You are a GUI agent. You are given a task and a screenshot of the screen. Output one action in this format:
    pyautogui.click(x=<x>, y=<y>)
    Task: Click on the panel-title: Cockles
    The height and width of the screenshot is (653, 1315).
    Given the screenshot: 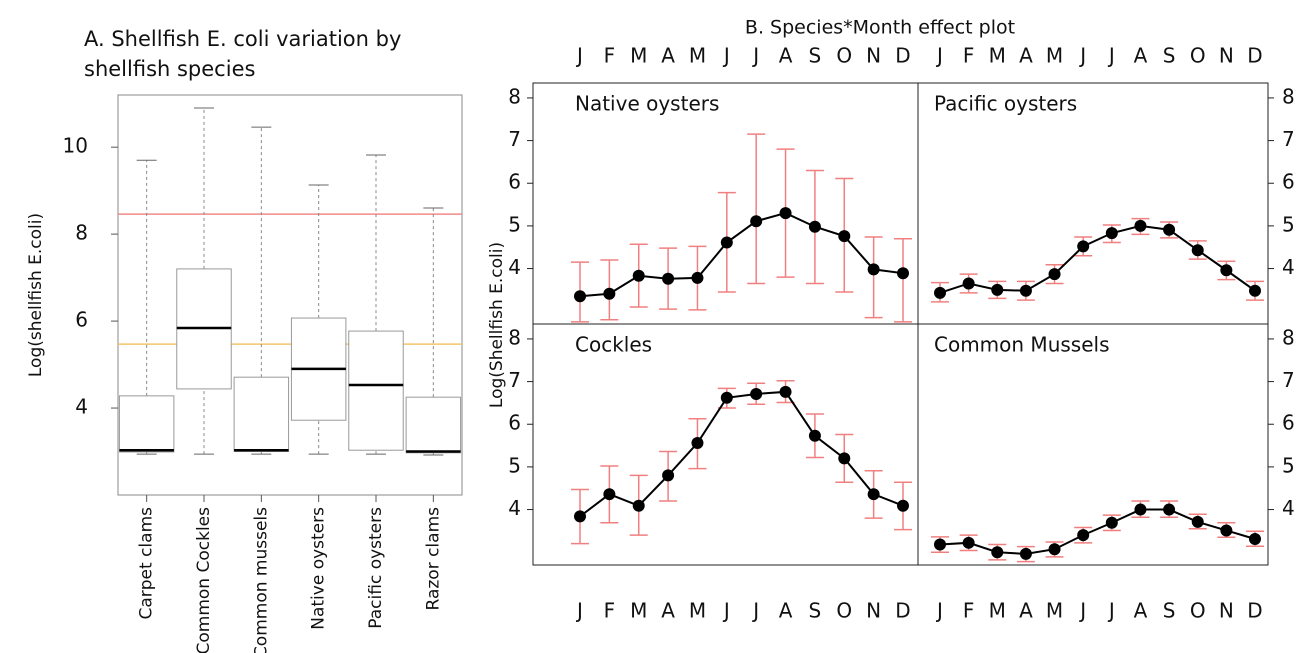 What is the action you would take?
    pyautogui.click(x=613, y=345)
    